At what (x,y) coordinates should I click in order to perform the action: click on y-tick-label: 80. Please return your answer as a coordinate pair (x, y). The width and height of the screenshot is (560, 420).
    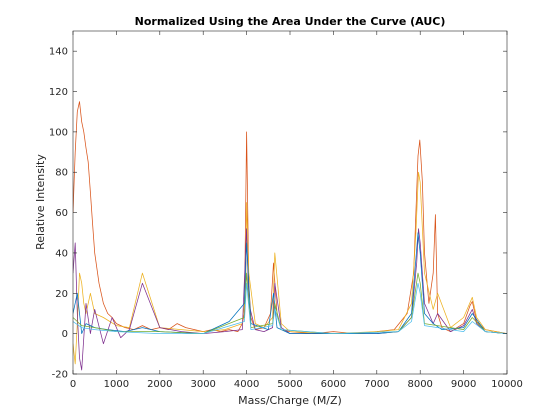
    Looking at the image, I should click on (61, 173).